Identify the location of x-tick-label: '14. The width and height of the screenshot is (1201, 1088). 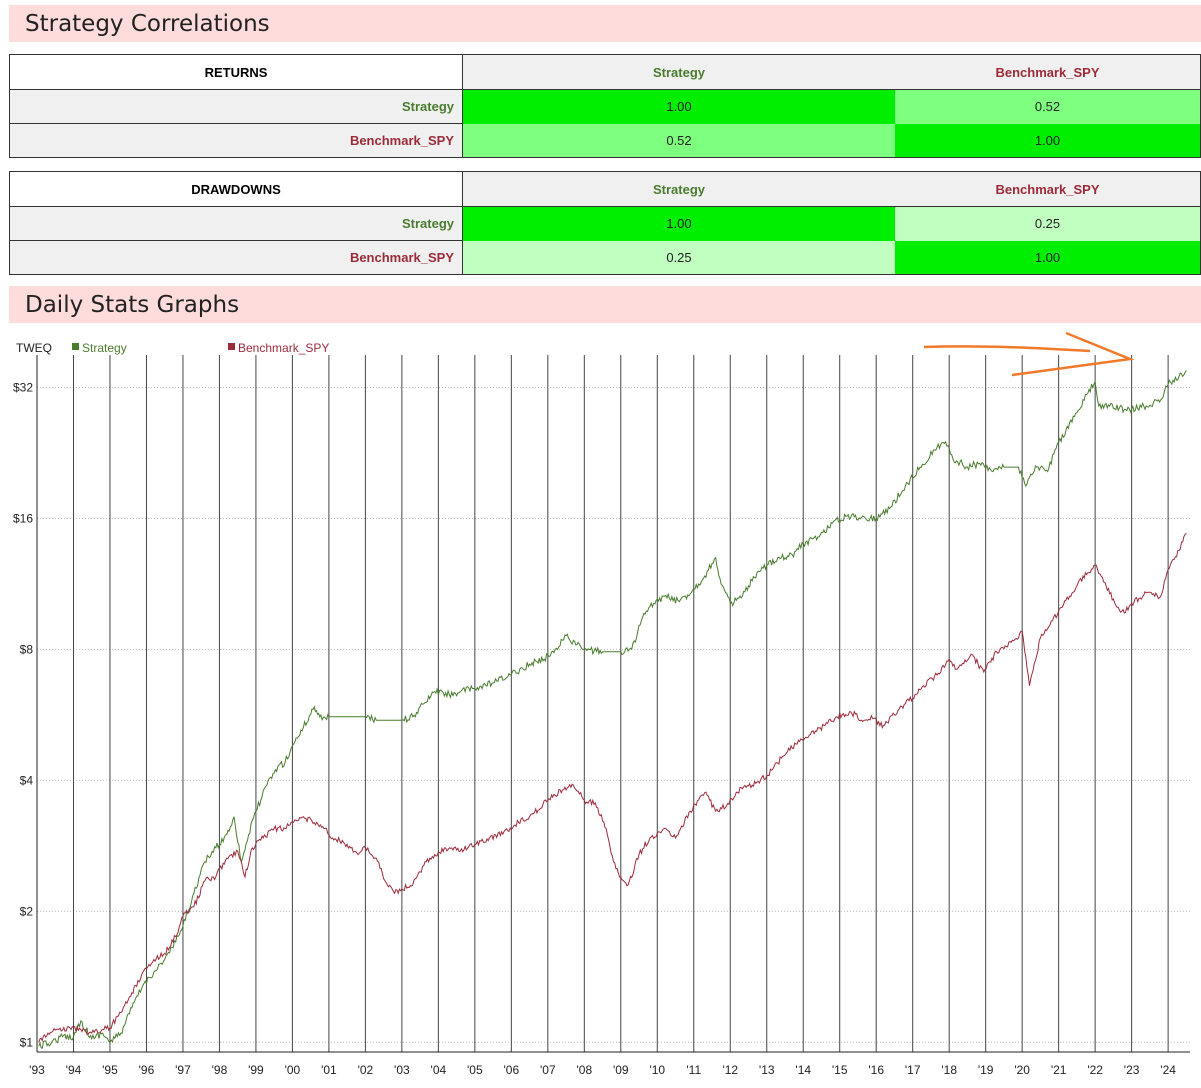
(803, 1070).